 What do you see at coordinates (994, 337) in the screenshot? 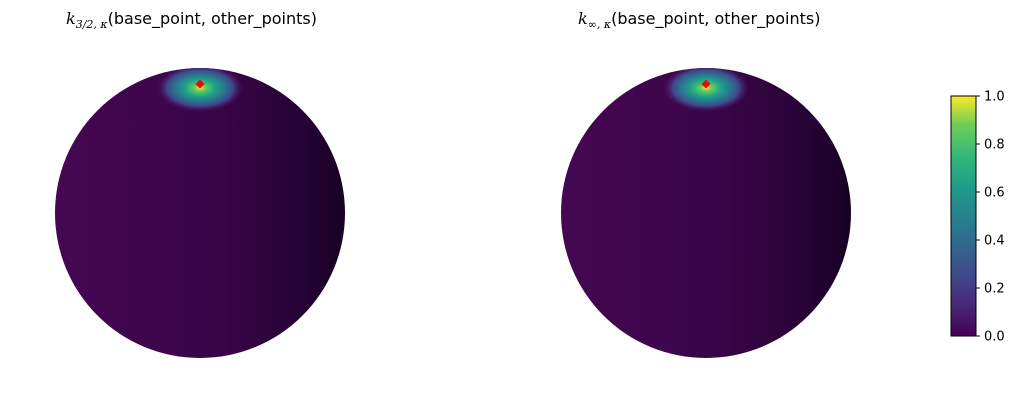
I see `colorbar-tick-label: 0.0` at bounding box center [994, 337].